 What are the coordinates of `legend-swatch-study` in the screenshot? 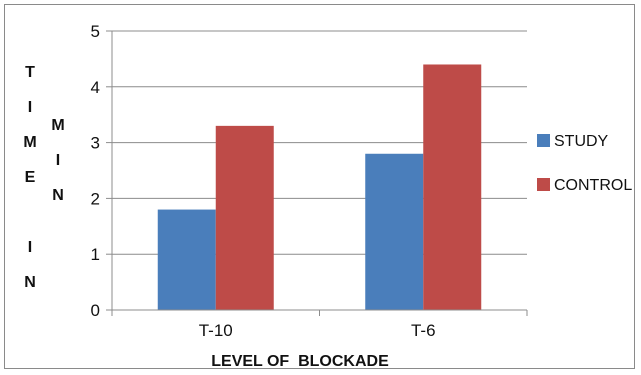 It's located at (543, 140).